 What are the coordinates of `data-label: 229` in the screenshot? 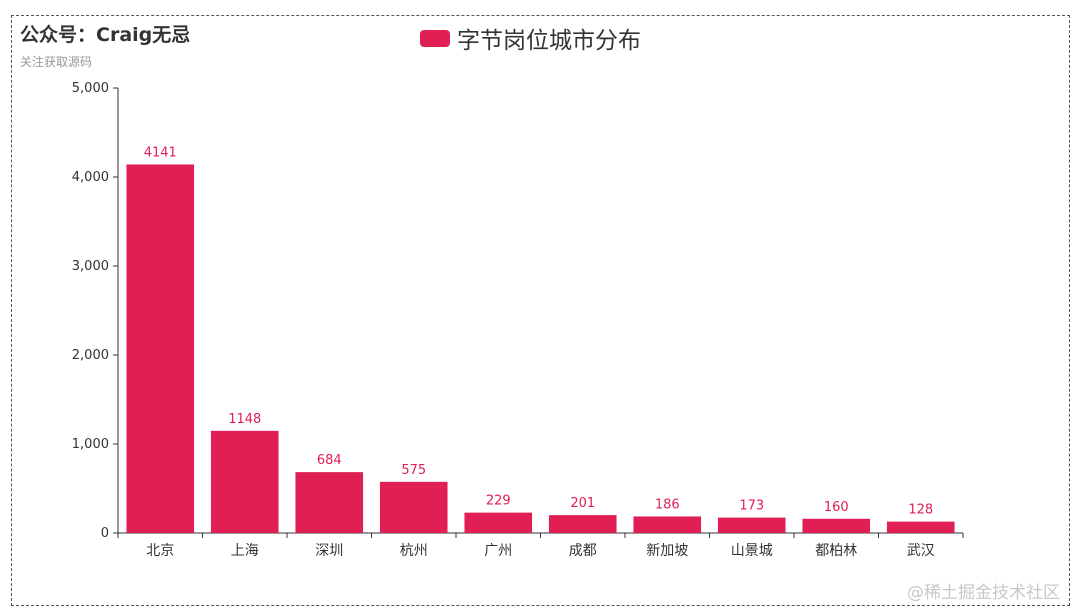 It's located at (498, 501).